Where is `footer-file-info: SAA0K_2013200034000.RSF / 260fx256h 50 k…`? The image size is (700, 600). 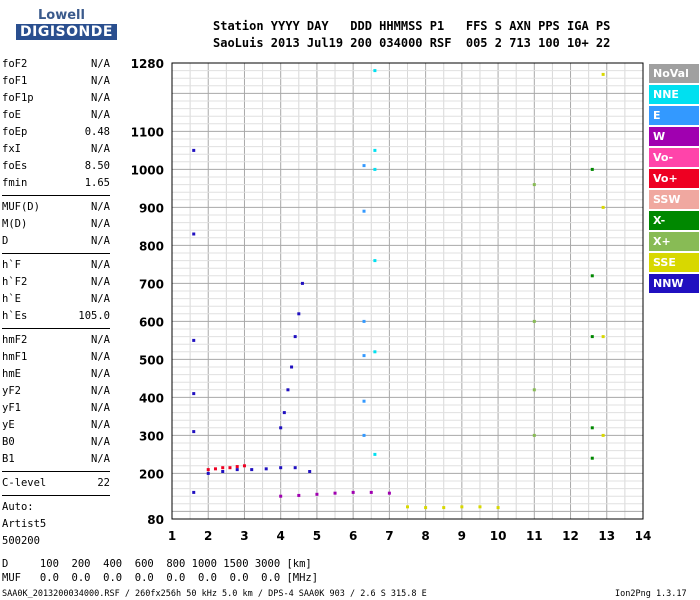
footer-file-info: SAA0K_2013200034000.RSF / 260fx256h 50 k… is located at coordinates (214, 594).